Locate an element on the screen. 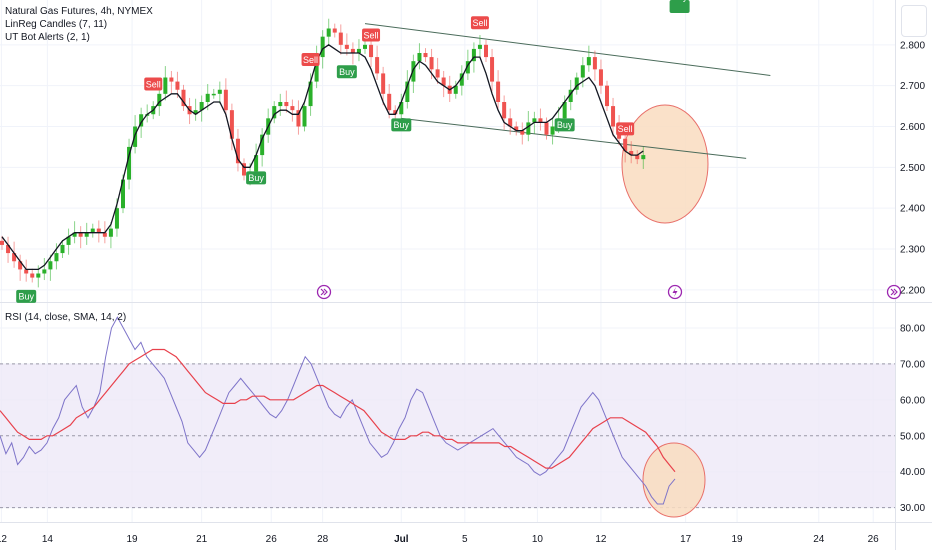 The height and width of the screenshot is (555, 932). rsi-legend-label: RSI (14, close, SMA, 14, 2) is located at coordinates (66, 317).